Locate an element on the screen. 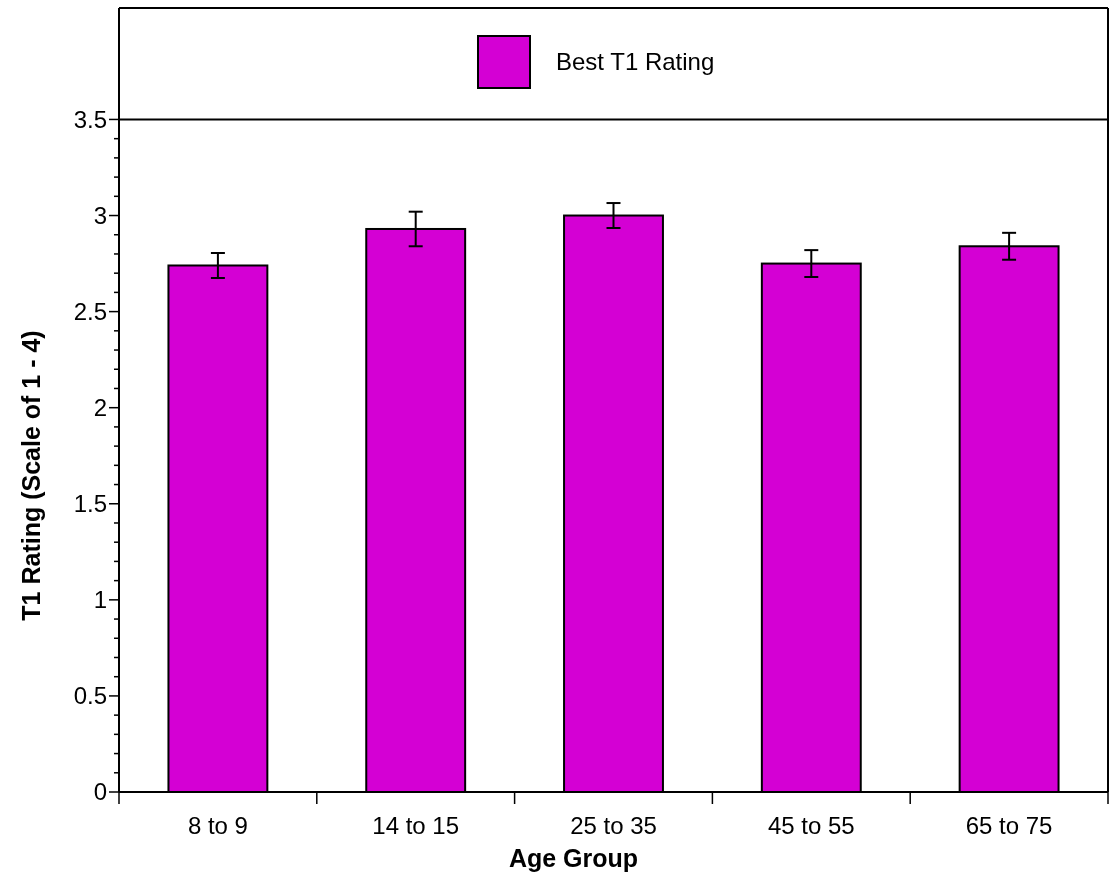 The height and width of the screenshot is (879, 1110). x-tick-label: 45 to 55 is located at coordinates (811, 825).